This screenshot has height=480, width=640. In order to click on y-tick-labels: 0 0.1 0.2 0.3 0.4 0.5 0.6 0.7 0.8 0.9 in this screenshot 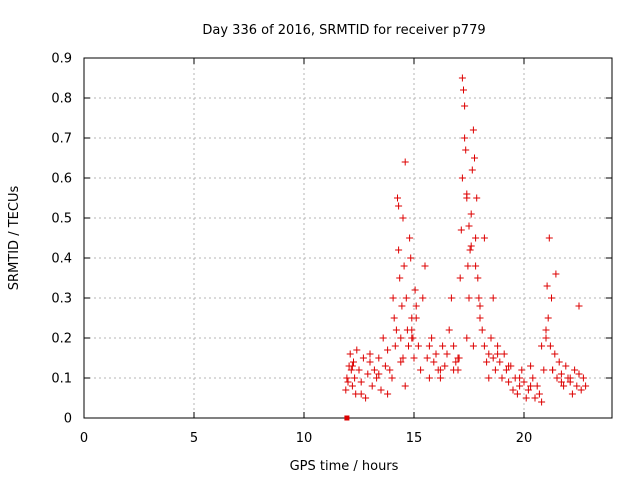, I will do `click(61, 239)`.